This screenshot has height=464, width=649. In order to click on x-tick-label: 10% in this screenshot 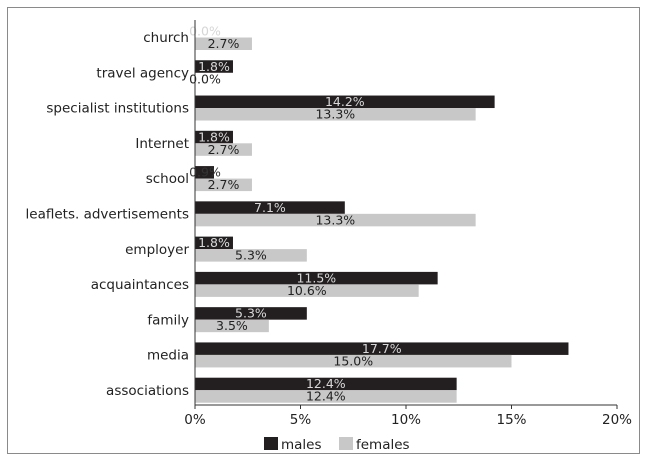, I will do `click(406, 420)`.